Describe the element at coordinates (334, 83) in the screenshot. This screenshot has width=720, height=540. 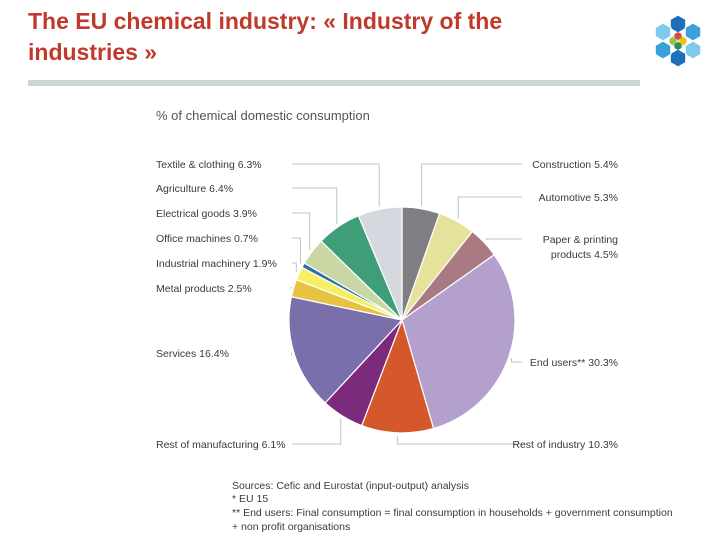
I see `title-divider` at that location.